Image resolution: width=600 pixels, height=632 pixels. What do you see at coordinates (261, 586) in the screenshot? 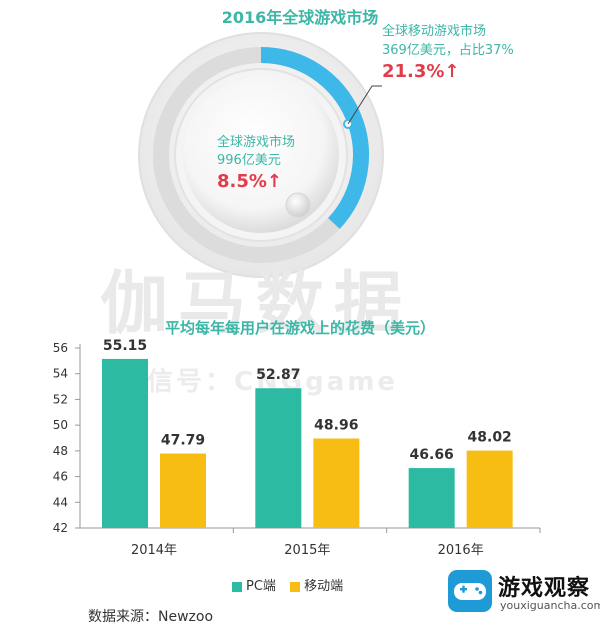
I see `legend-label-pc: PC端` at bounding box center [261, 586].